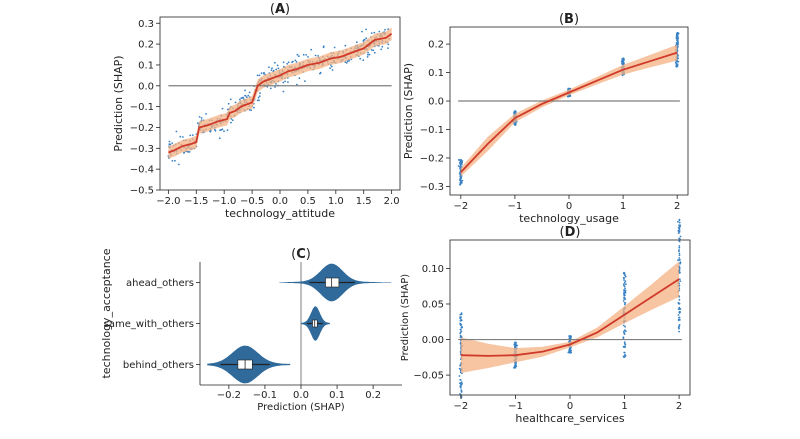  I want to click on panel-a-title: (A), so click(280, 9).